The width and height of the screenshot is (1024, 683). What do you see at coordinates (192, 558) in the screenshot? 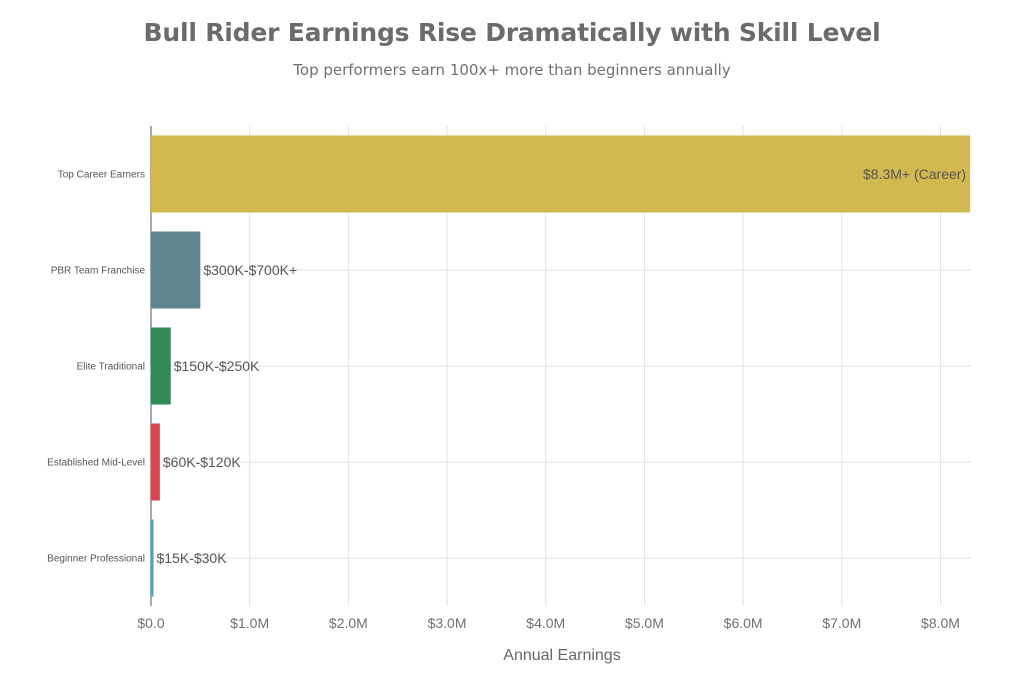
I see `data-label: $15K-$30K` at bounding box center [192, 558].